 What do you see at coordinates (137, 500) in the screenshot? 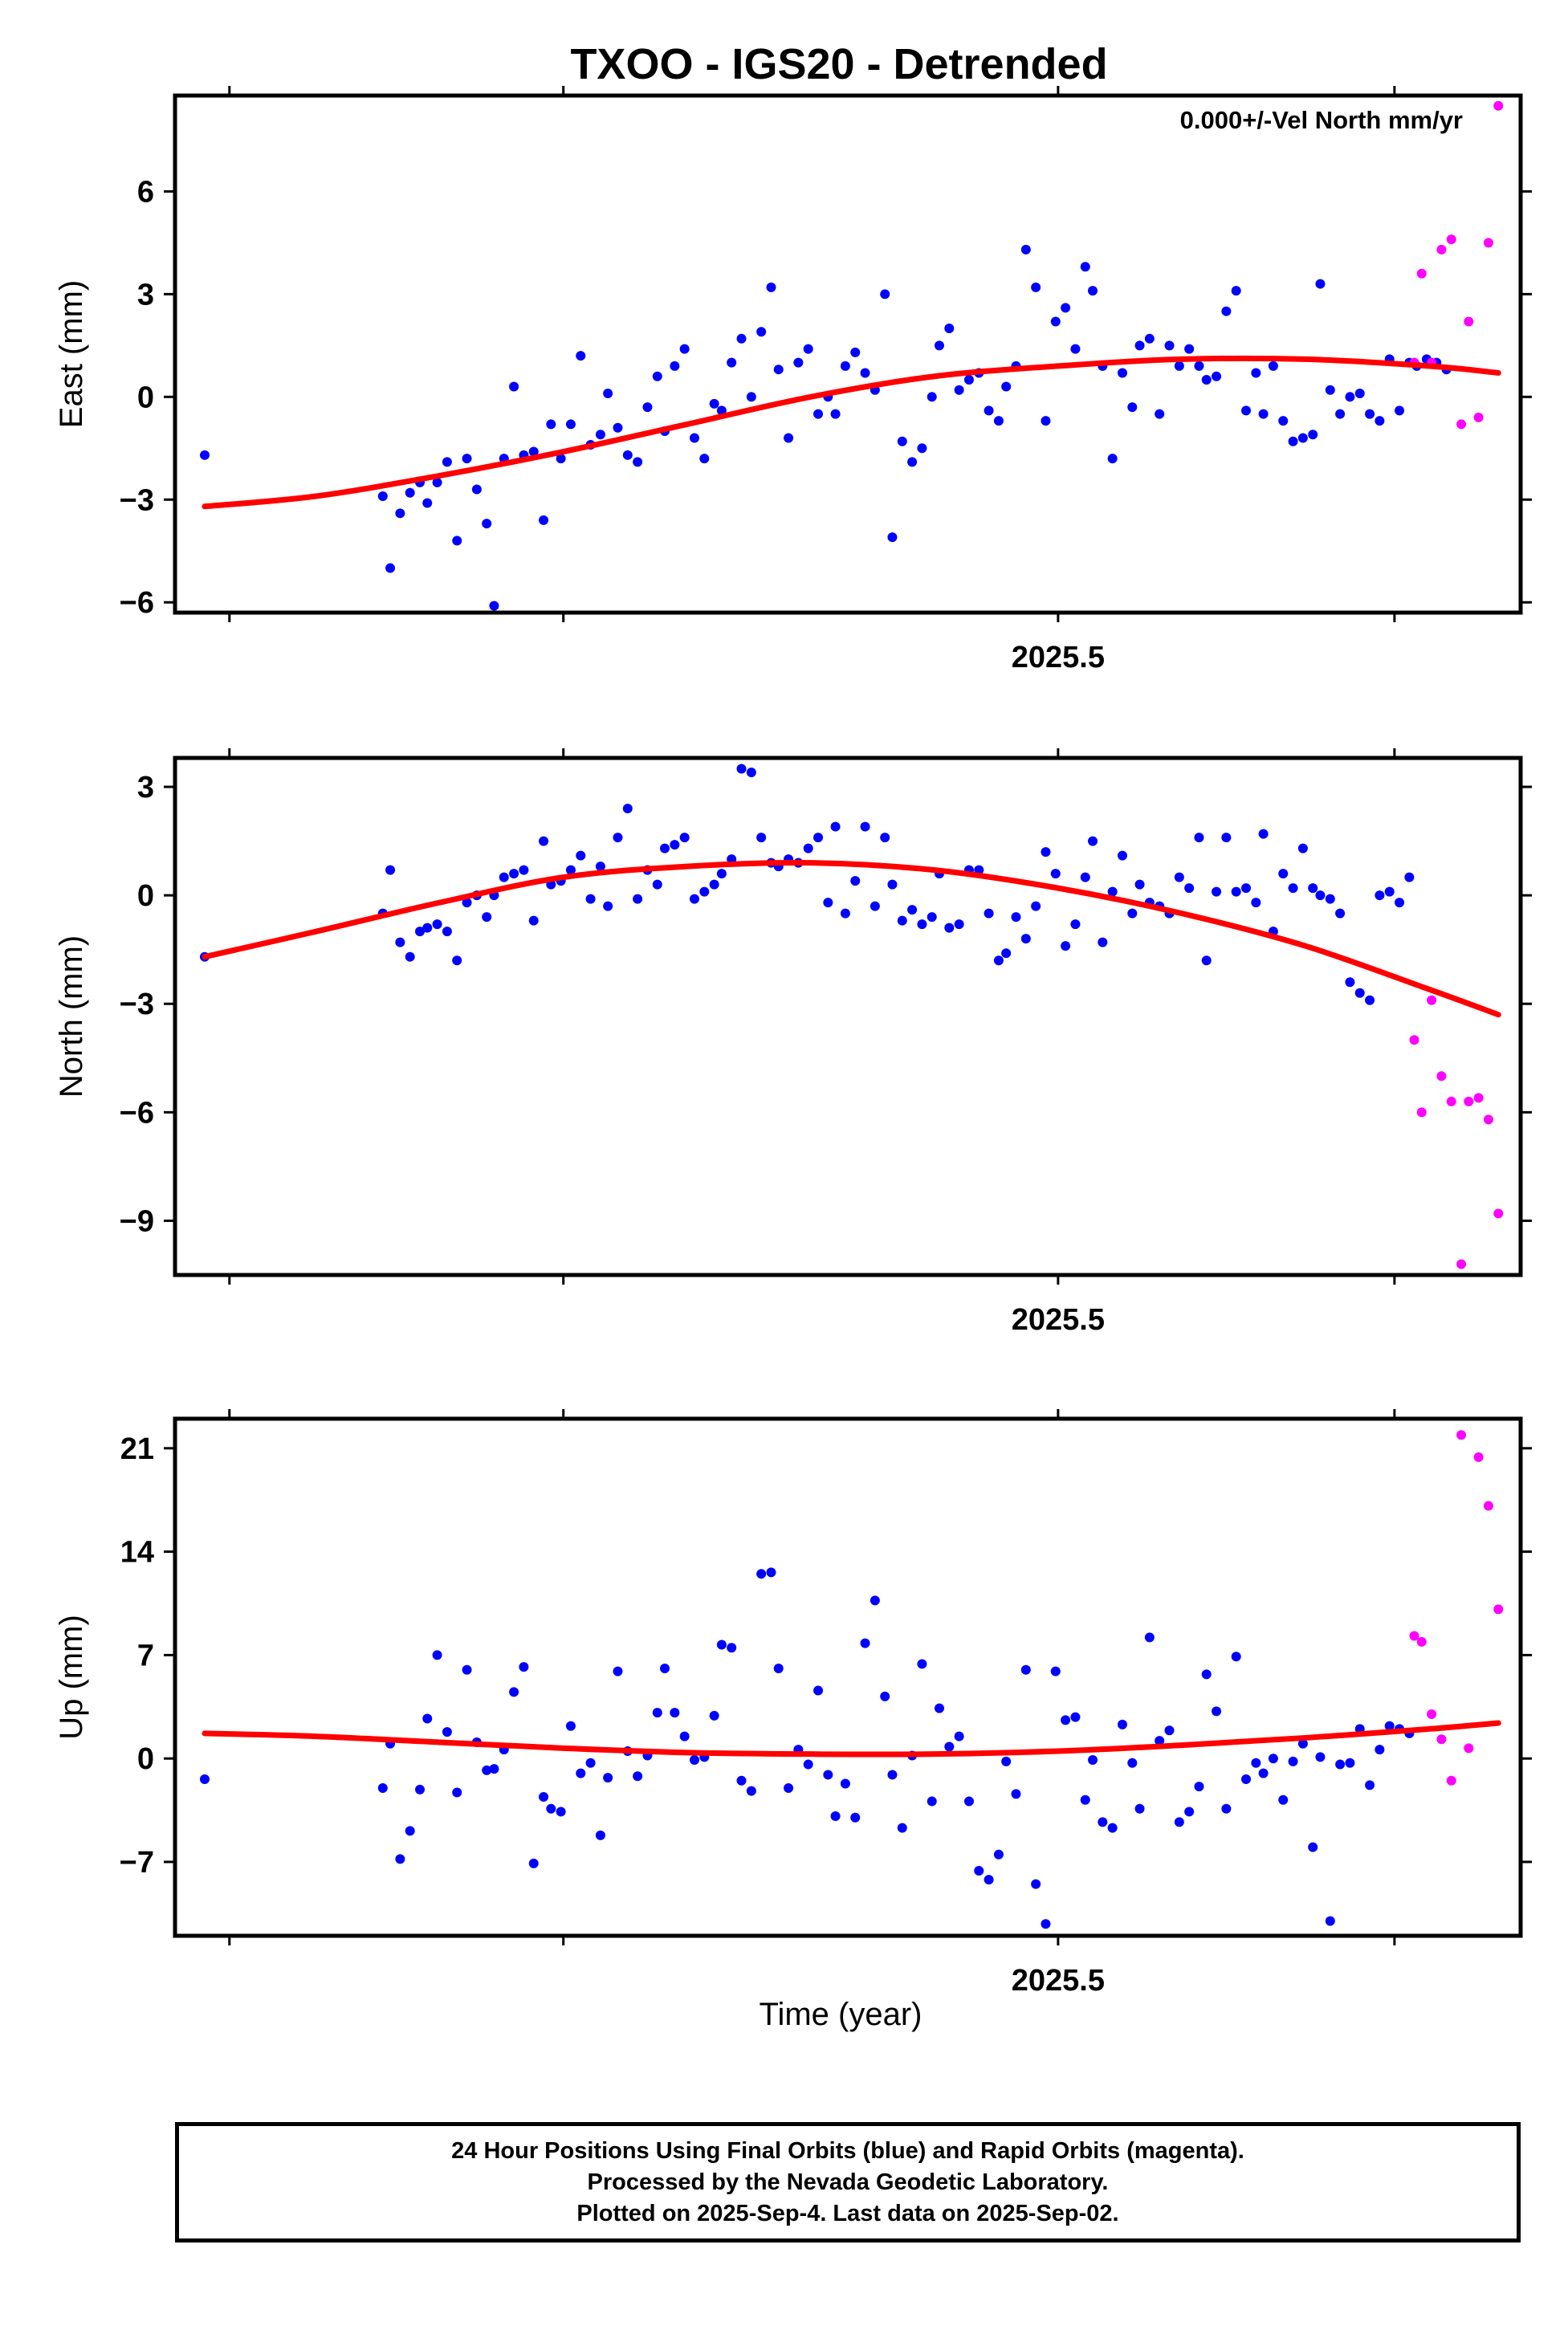
I see `y-tick-label: −3` at bounding box center [137, 500].